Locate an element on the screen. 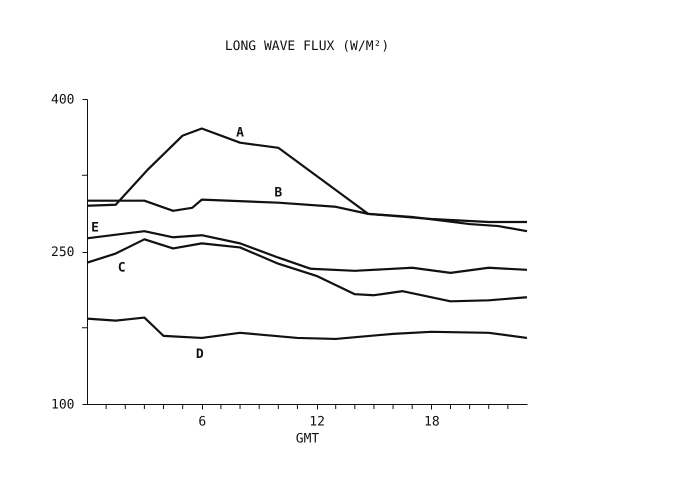  x-tick-label: 18 is located at coordinates (432, 422).